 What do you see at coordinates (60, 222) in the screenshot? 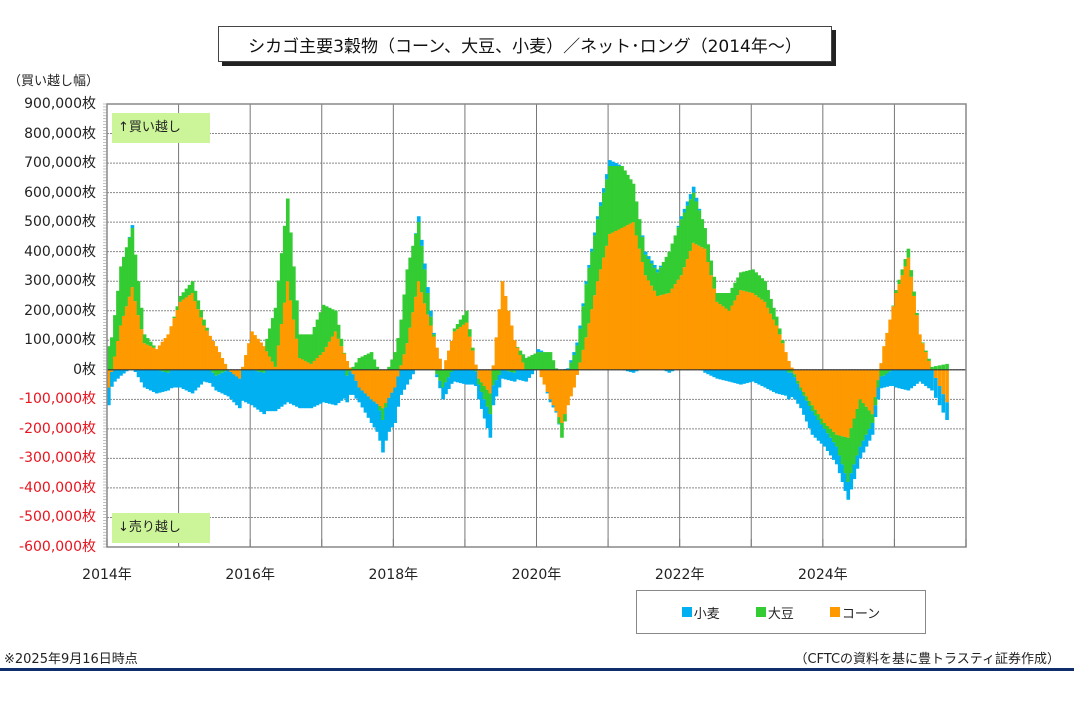
I see `y-tick-label: 500,000枚` at bounding box center [60, 222].